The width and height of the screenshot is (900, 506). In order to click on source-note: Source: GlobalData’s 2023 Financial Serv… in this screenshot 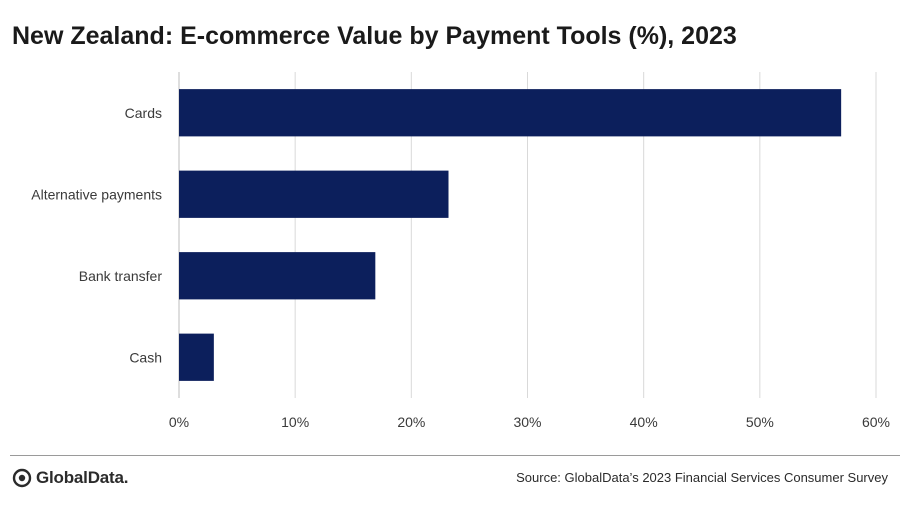, I will do `click(702, 477)`.